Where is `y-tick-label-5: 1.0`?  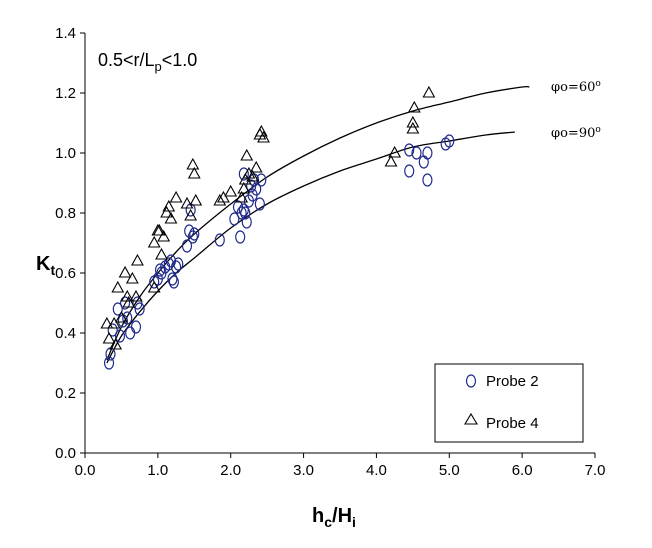 y-tick-label-5: 1.0 is located at coordinates (65, 153).